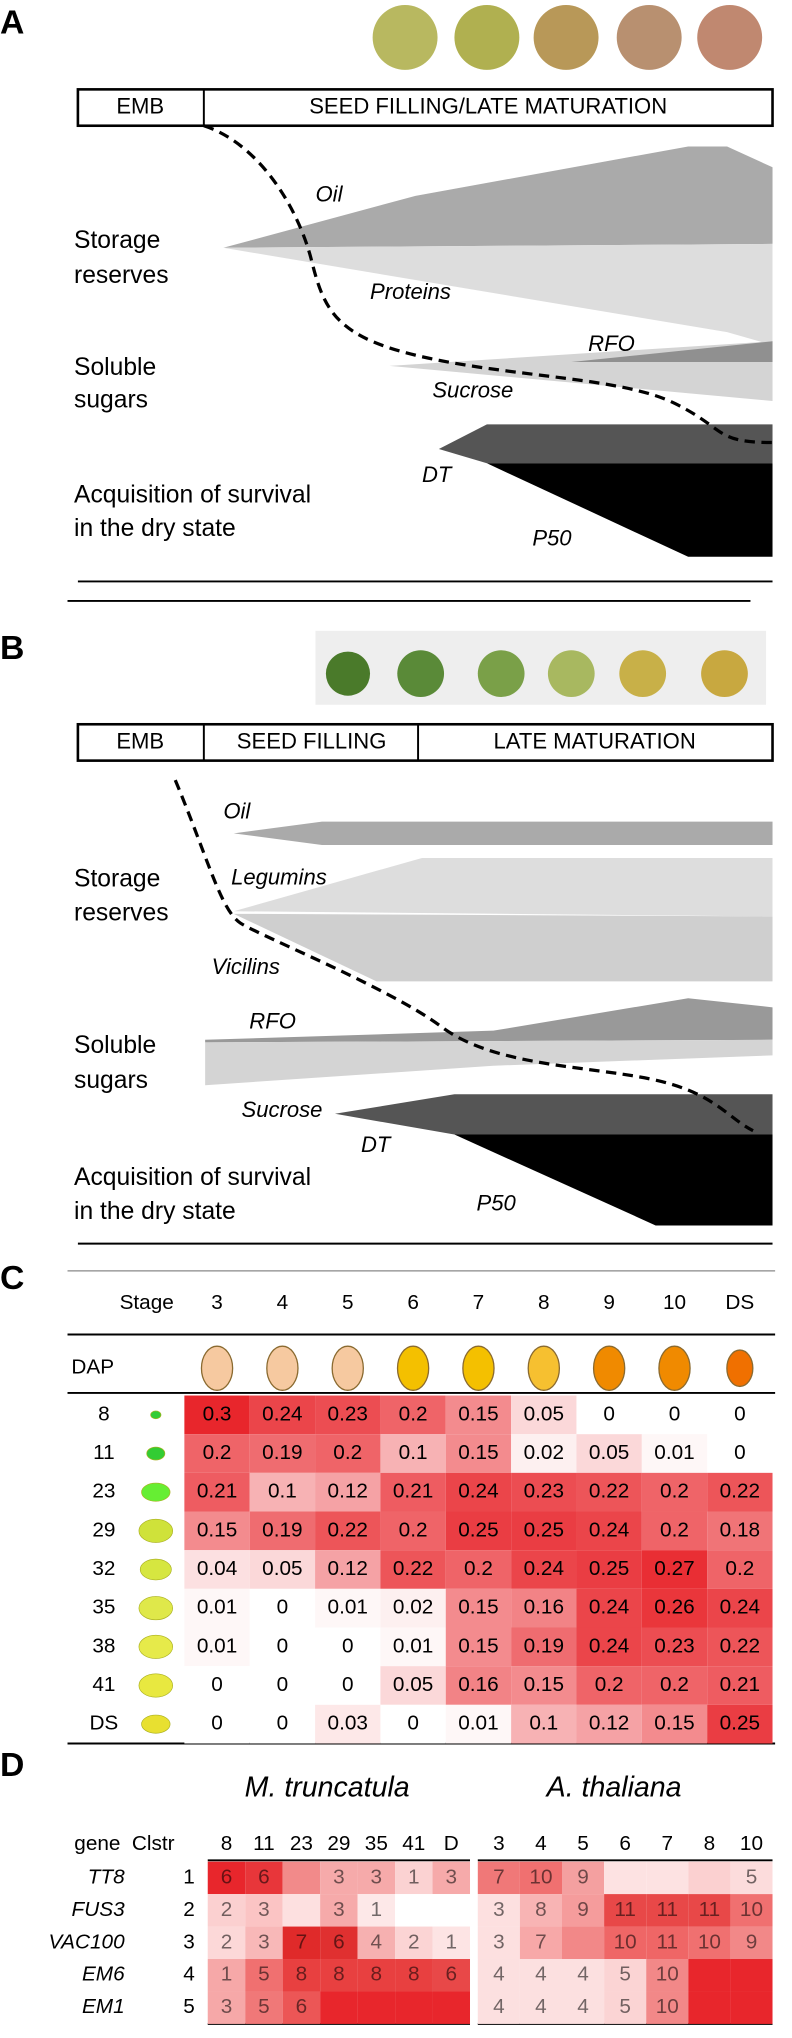  I want to click on cell-value: 2, so click(414, 1941).